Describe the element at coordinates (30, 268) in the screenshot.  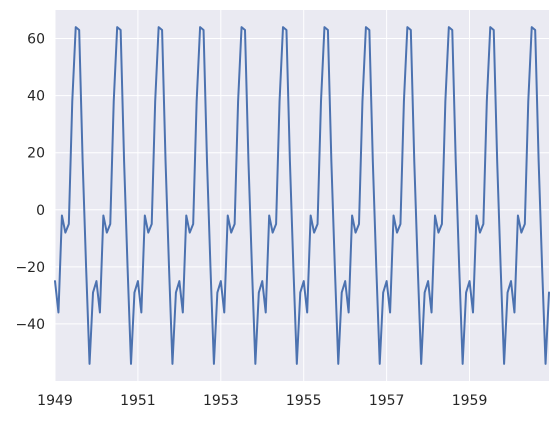
I see `y-tick-label: −20` at that location.